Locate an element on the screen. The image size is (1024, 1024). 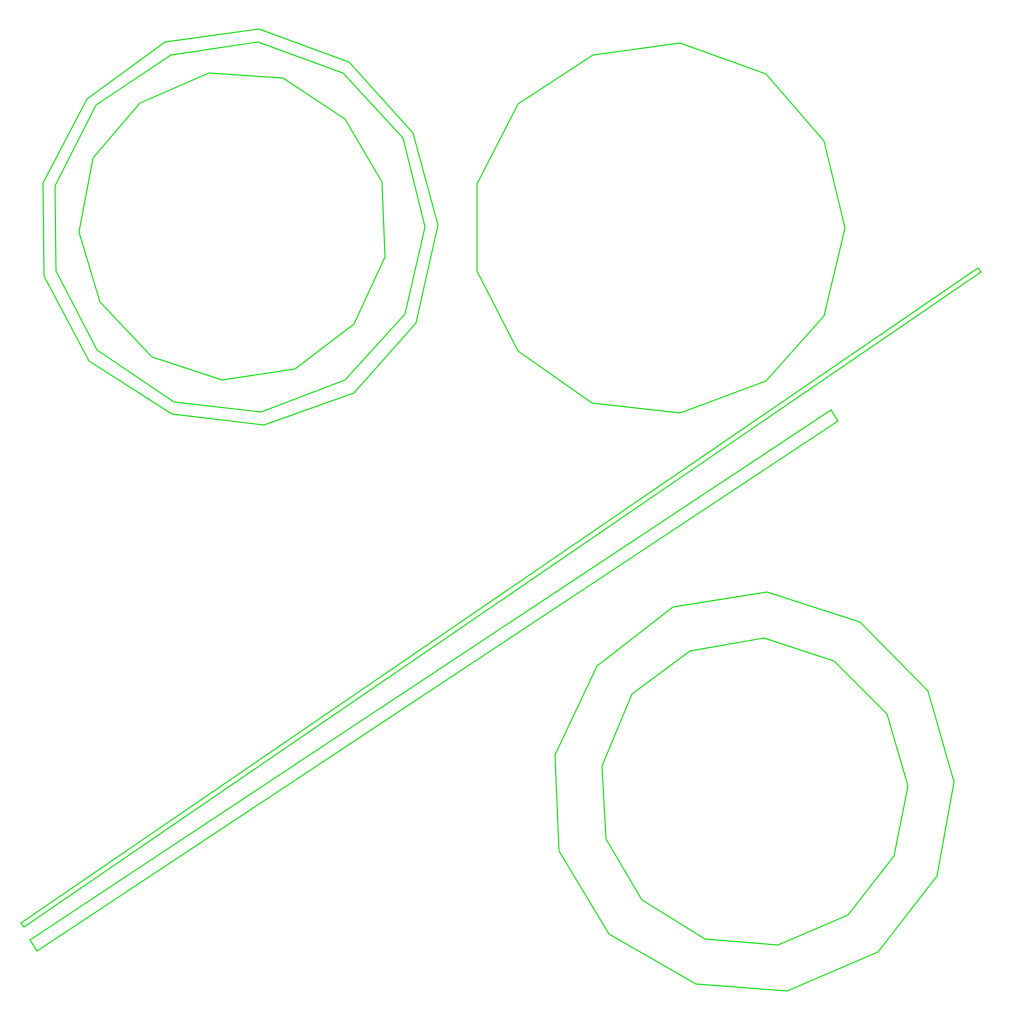
ring-top-left-middle is located at coordinates (240, 227).